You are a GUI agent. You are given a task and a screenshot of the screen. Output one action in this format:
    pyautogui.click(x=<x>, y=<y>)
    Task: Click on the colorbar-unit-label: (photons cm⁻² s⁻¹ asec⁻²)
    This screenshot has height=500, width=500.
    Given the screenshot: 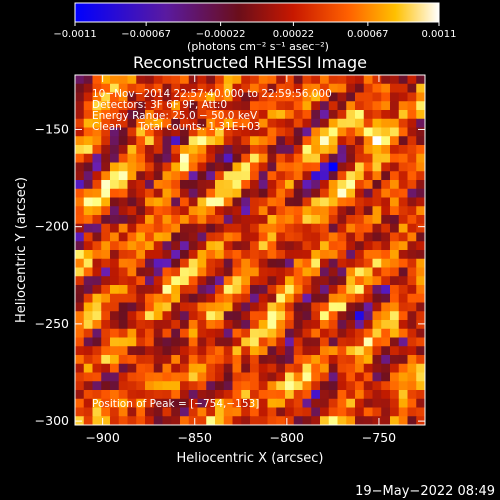 What is the action you would take?
    pyautogui.click(x=258, y=46)
    